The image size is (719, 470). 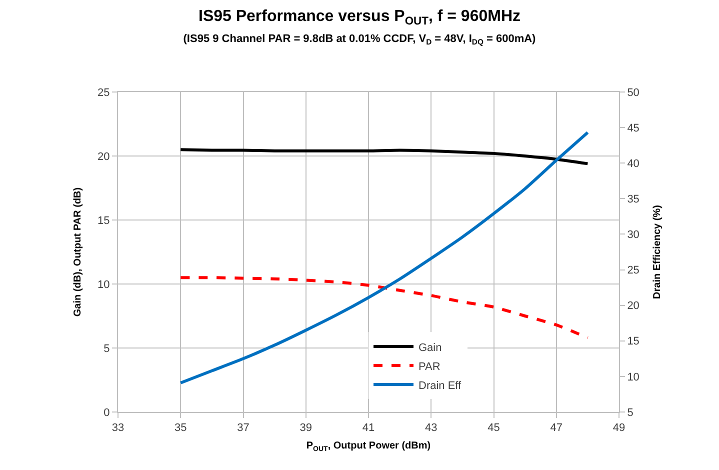 What do you see at coordinates (78, 252) in the screenshot?
I see `y-axis-title: Gain (dB), Output PAR (dB)` at bounding box center [78, 252].